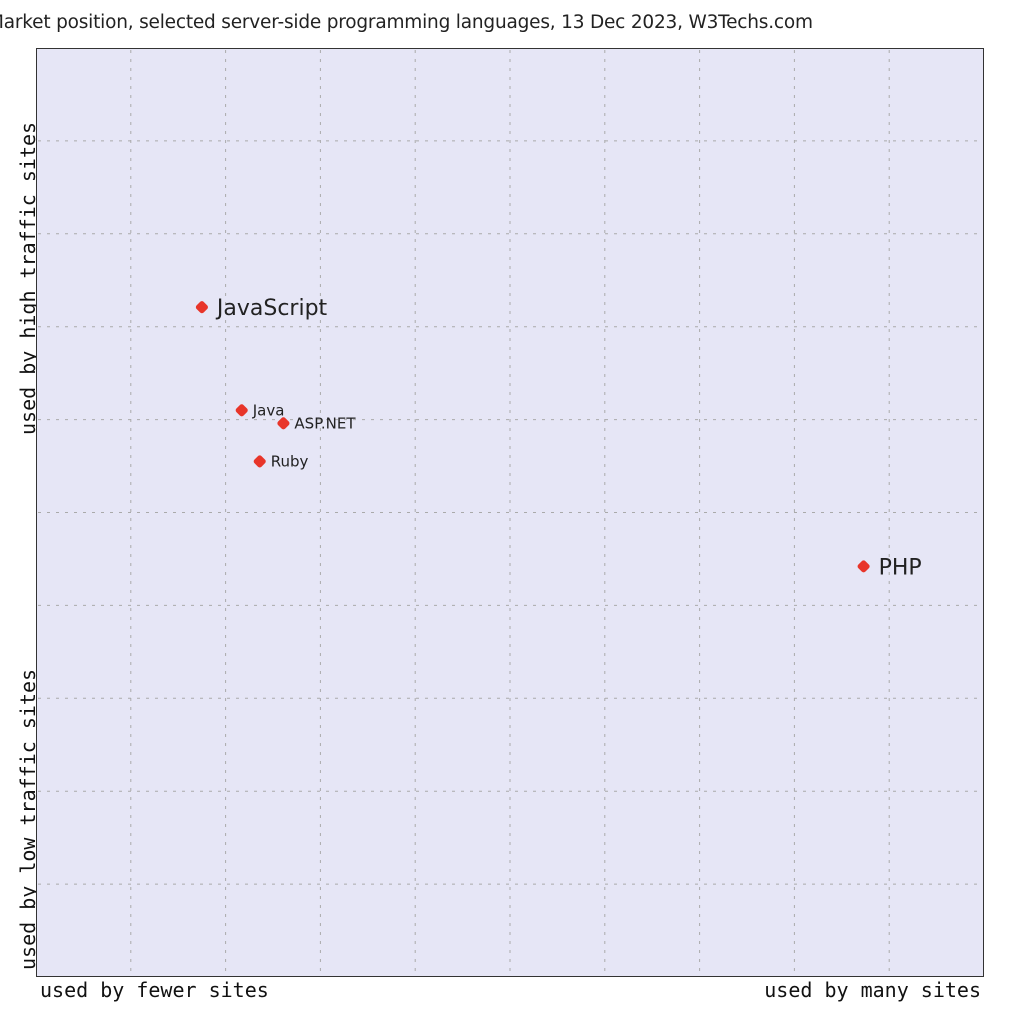 Image resolution: width=1021 pixels, height=1024 pixels. Describe the element at coordinates (872, 990) in the screenshot. I see `x-axis-label-high: used by many sites` at that location.